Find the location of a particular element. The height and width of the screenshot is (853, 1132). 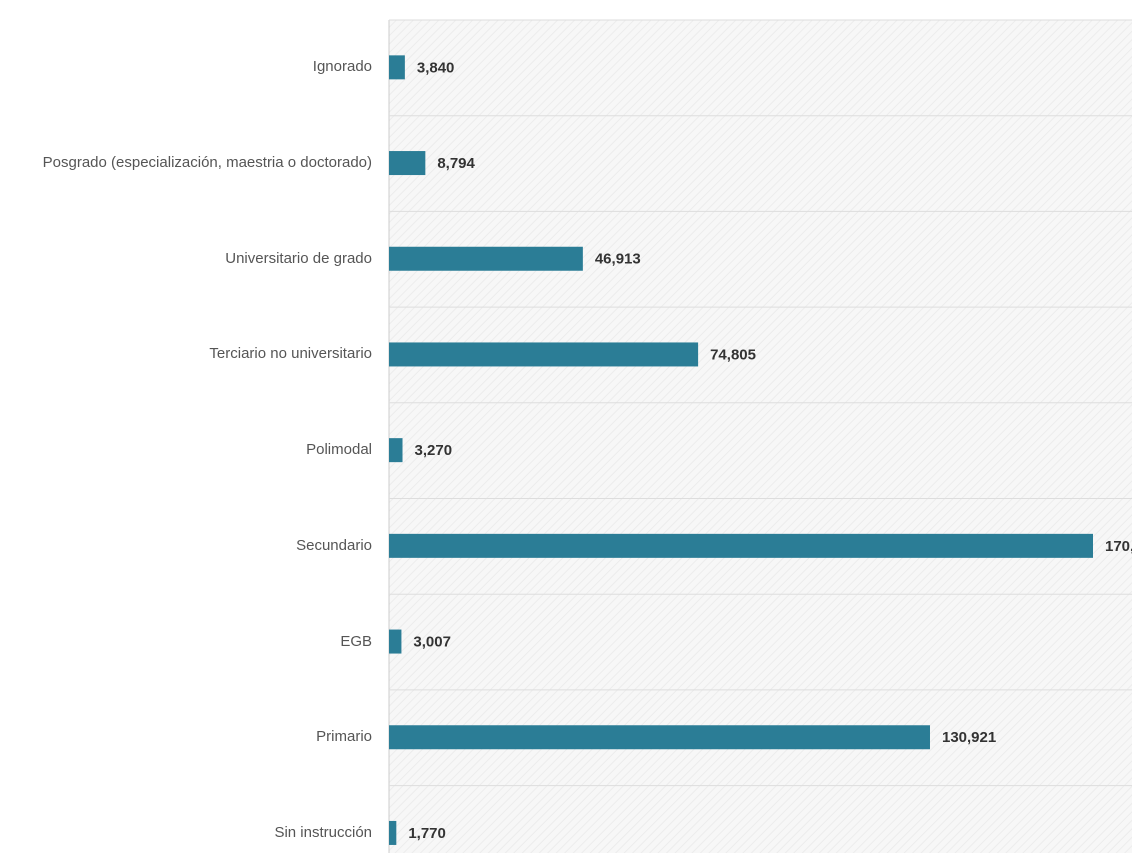

value-label: 130,921 is located at coordinates (969, 737).